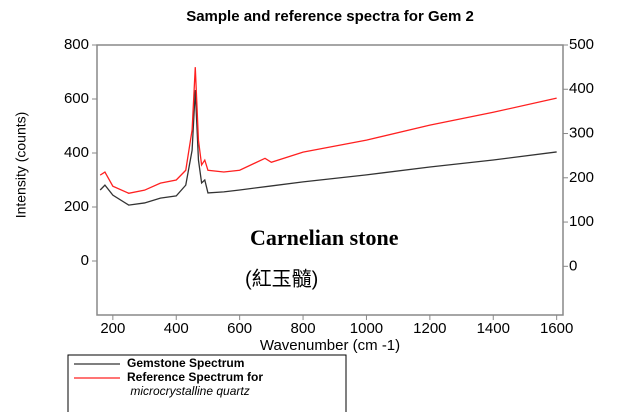 This screenshot has width=624, height=412. I want to click on y2-tick-label: 400, so click(581, 88).